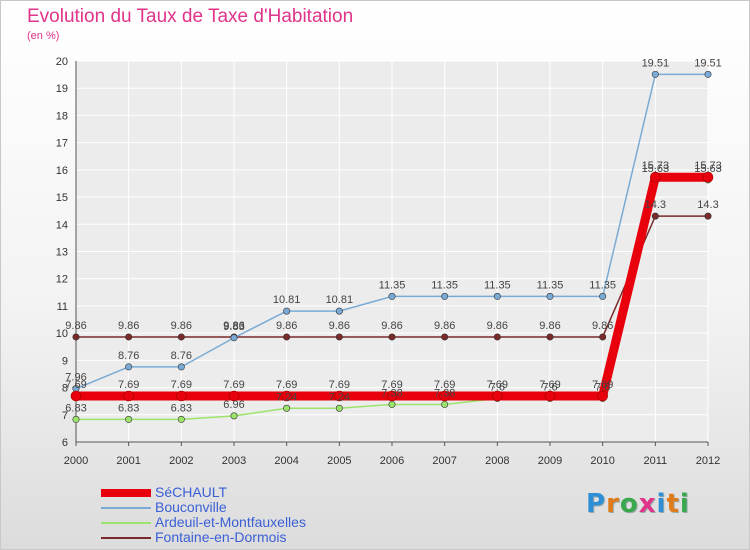 The image size is (750, 550). Describe the element at coordinates (191, 492) in the screenshot. I see `legend-label-sechault: SéCHAULT` at that location.